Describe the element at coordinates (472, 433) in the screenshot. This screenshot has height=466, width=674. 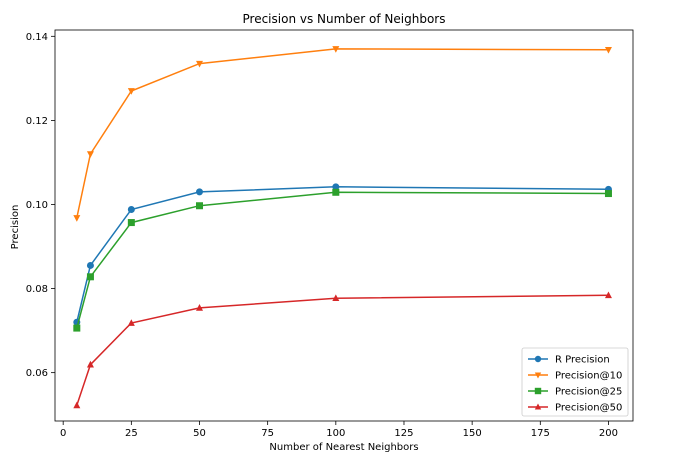
I see `x-tick-label: 150` at that location.